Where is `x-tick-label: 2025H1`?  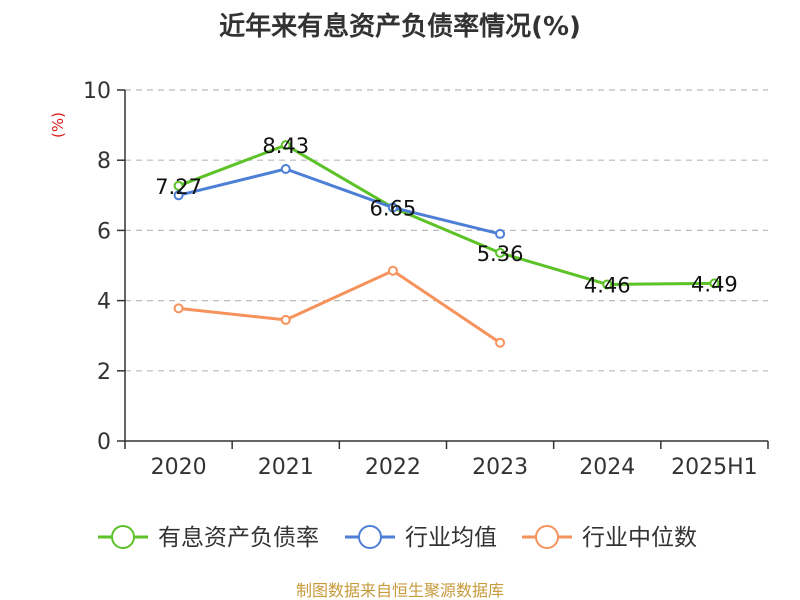
x-tick-label: 2025H1 is located at coordinates (714, 467).